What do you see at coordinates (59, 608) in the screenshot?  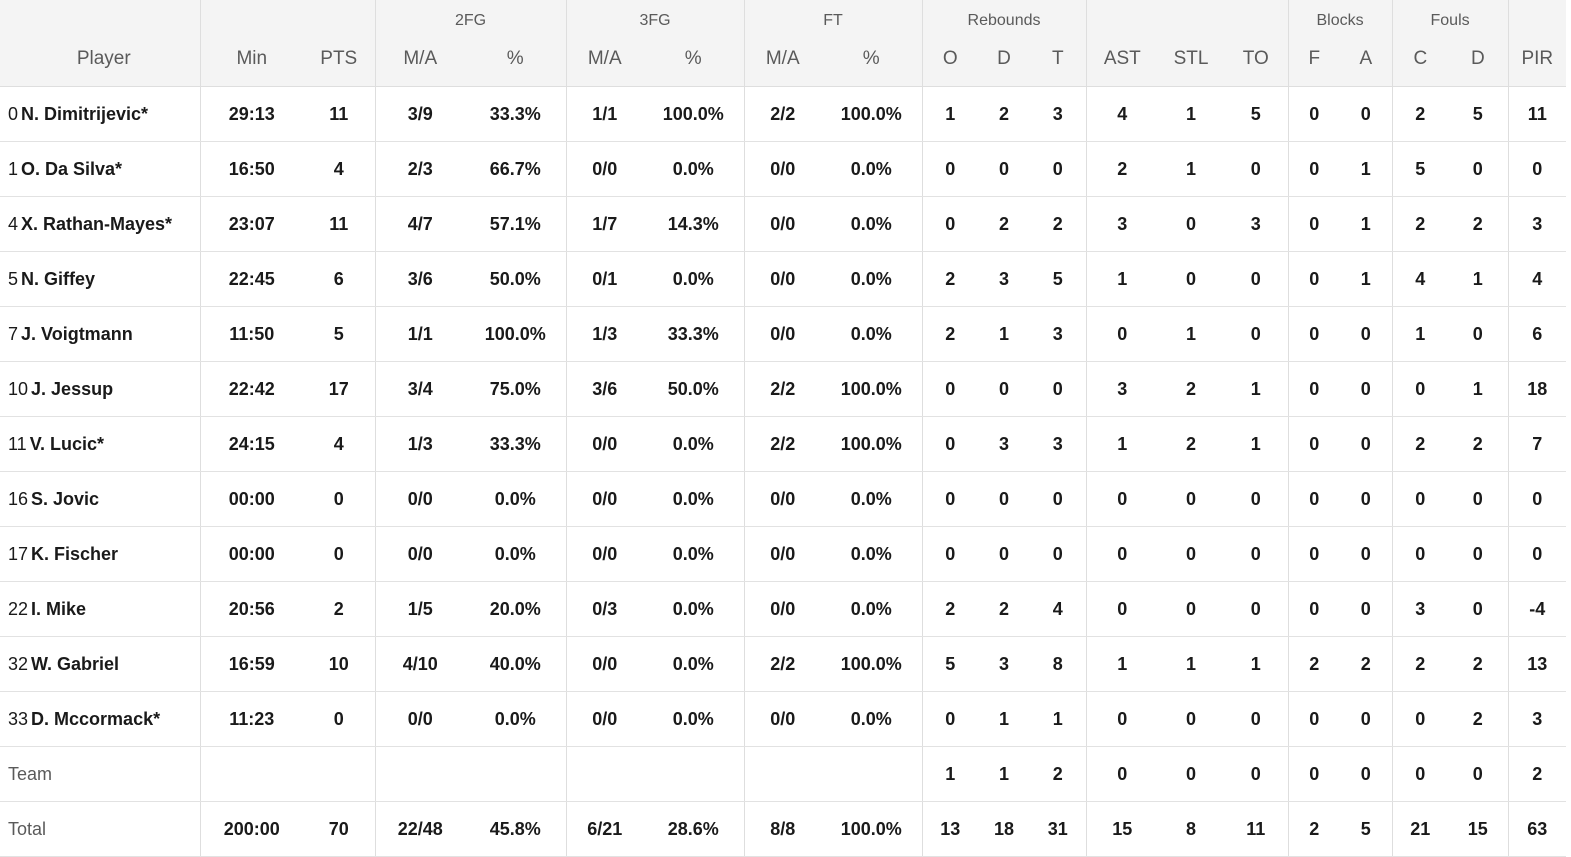 I see `player-name: I. Mike` at bounding box center [59, 608].